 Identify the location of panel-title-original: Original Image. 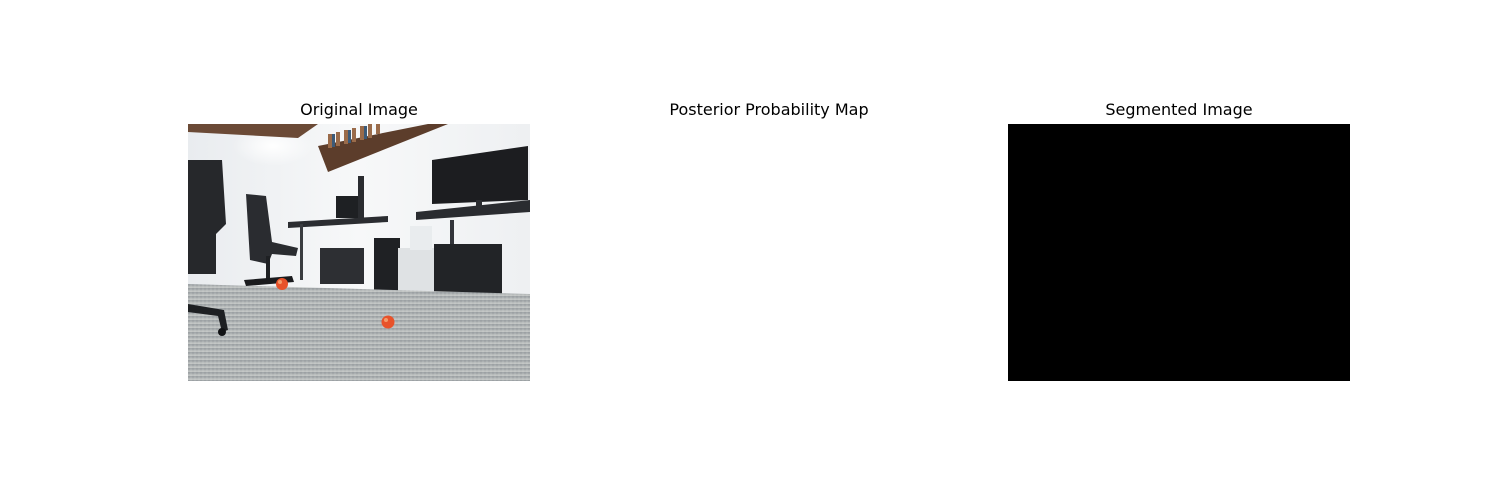
(359, 109).